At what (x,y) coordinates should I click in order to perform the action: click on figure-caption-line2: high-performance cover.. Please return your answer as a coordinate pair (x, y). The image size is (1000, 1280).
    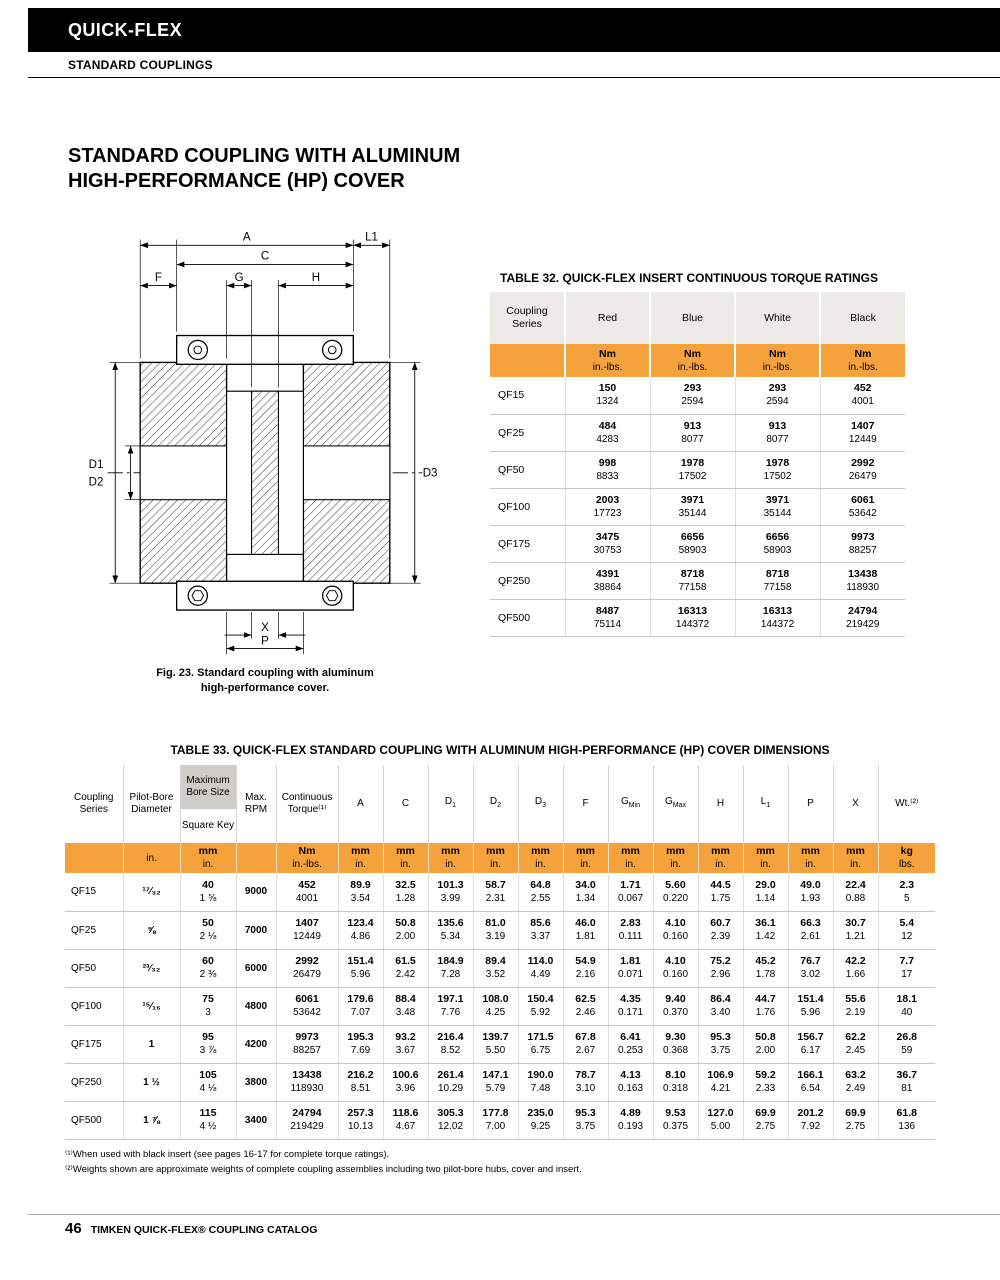
    Looking at the image, I should click on (265, 688).